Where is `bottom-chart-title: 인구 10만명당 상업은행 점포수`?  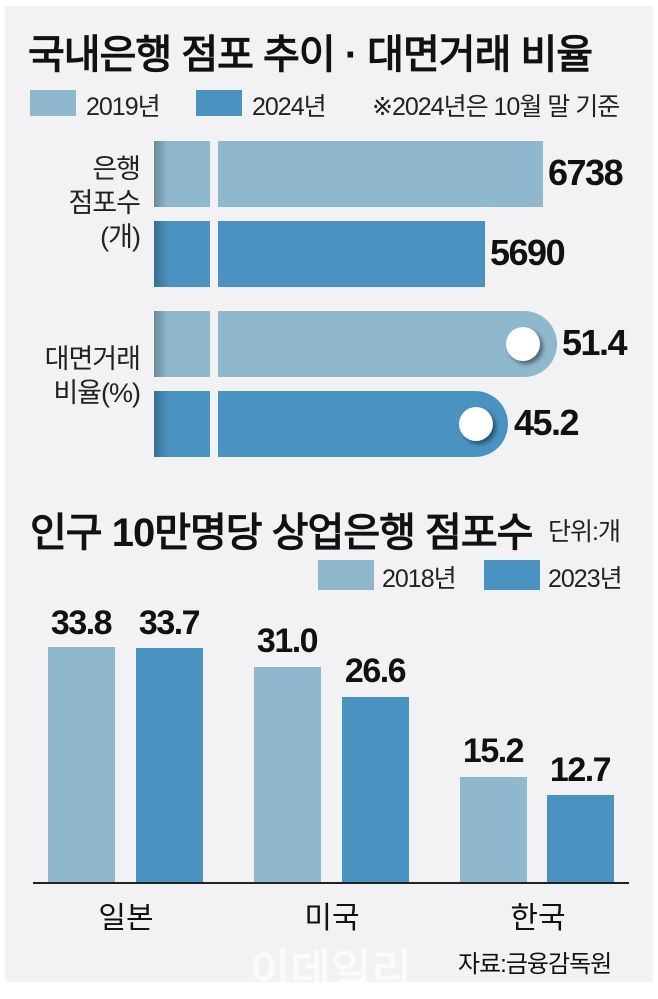
bottom-chart-title: 인구 10만명당 상업은행 점포수 is located at coordinates (281, 533).